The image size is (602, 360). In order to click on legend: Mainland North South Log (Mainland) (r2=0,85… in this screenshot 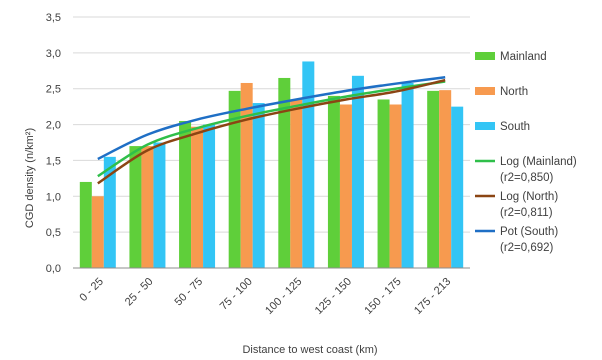, I will do `click(526, 152)`.